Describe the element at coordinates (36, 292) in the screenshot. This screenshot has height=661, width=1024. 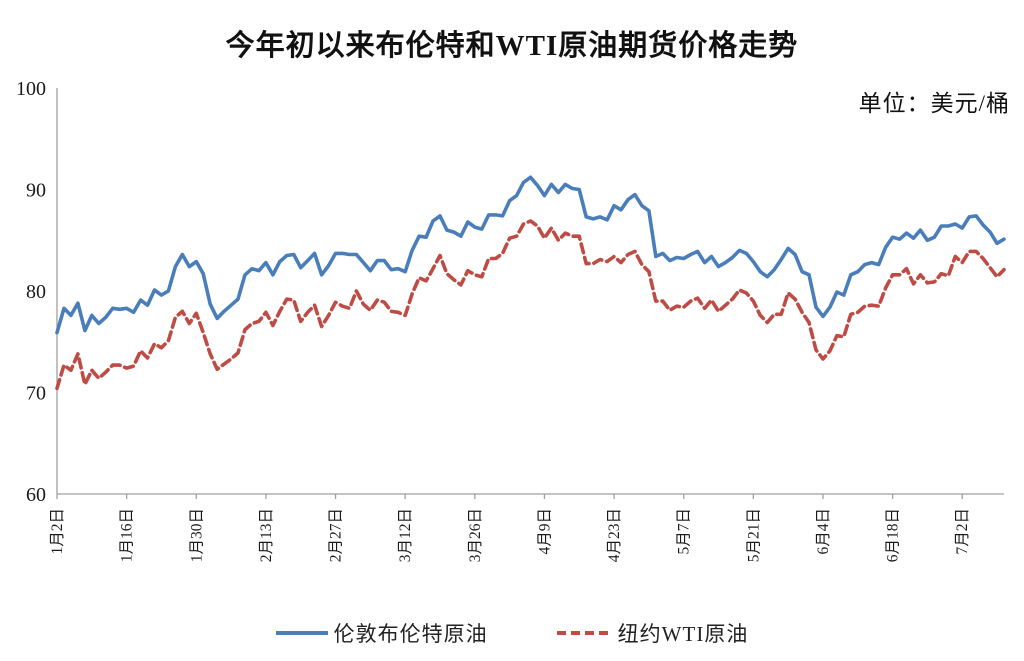
I see `y-tick-label: 80` at that location.